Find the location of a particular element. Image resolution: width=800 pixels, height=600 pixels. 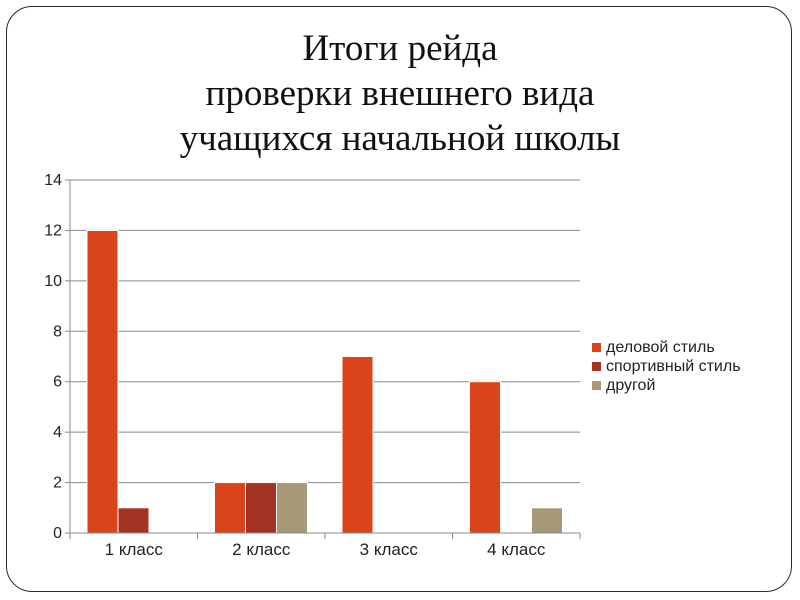

x-tick-label: 3 класс is located at coordinates (389, 549).